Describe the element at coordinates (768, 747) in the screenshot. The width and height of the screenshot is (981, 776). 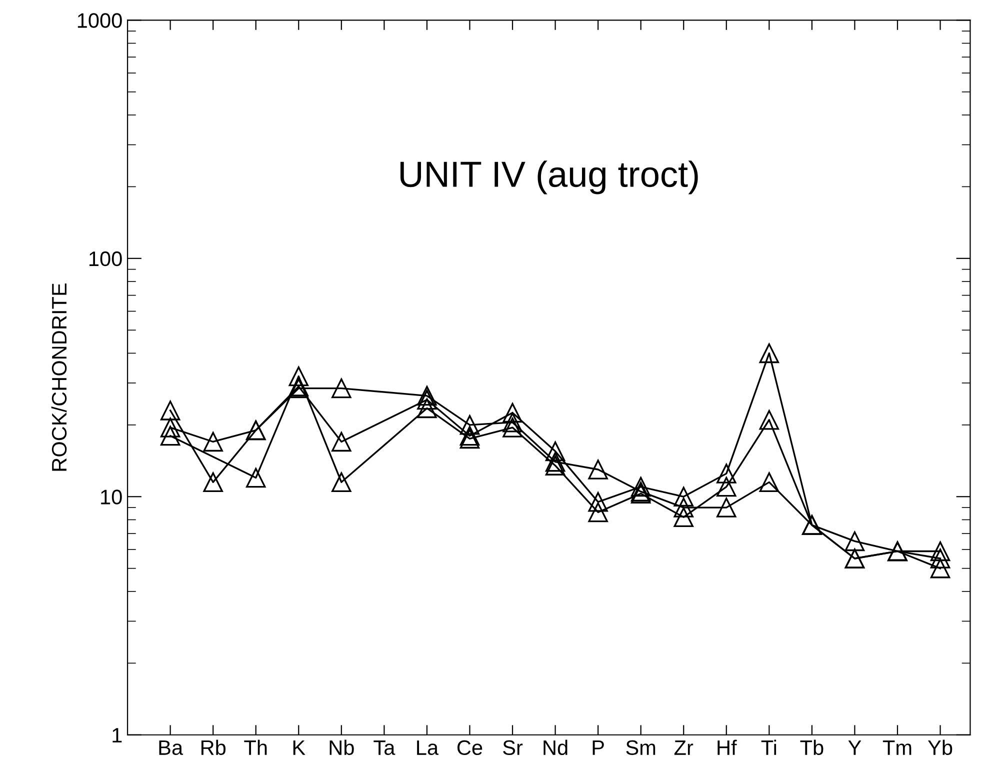
I see `x-tick-label: Ti` at that location.